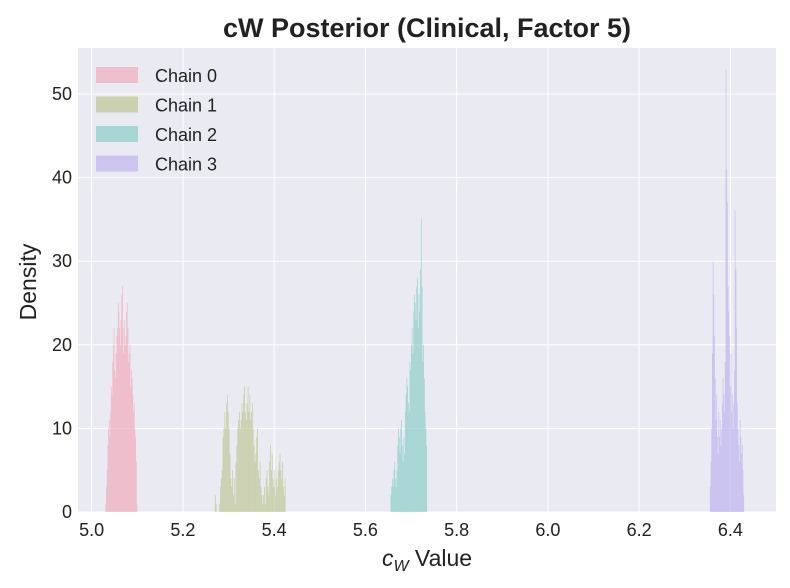 Image resolution: width=790 pixels, height=588 pixels. I want to click on x-tick-label: 5.2, so click(182, 530).